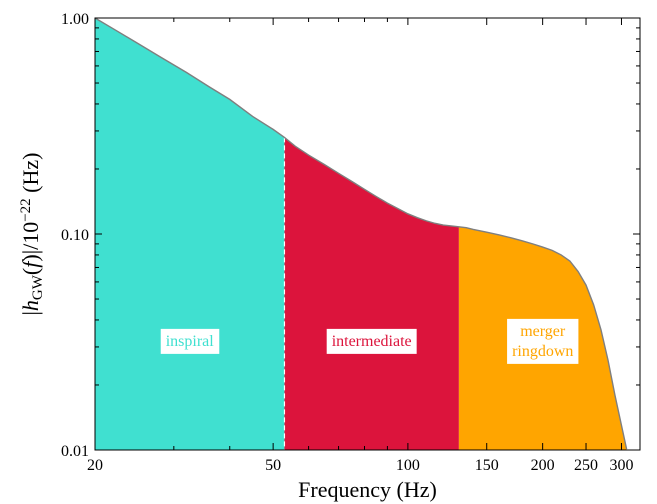 The height and width of the screenshot is (504, 657). What do you see at coordinates (75, 451) in the screenshot?
I see `y-tick-label: 0.01` at bounding box center [75, 451].